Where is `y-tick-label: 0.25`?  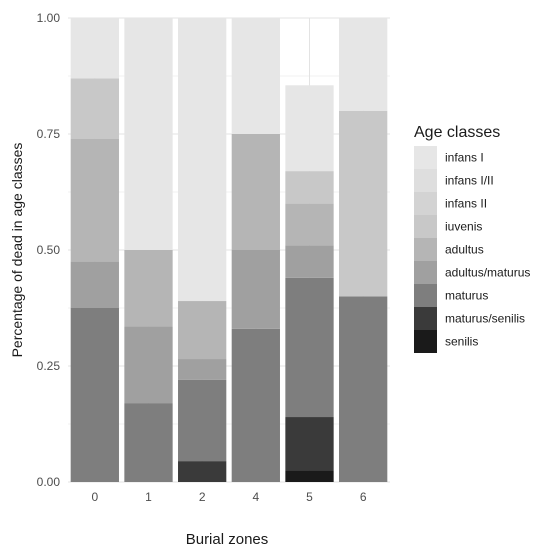
y-tick-label: 0.25 is located at coordinates (49, 366).